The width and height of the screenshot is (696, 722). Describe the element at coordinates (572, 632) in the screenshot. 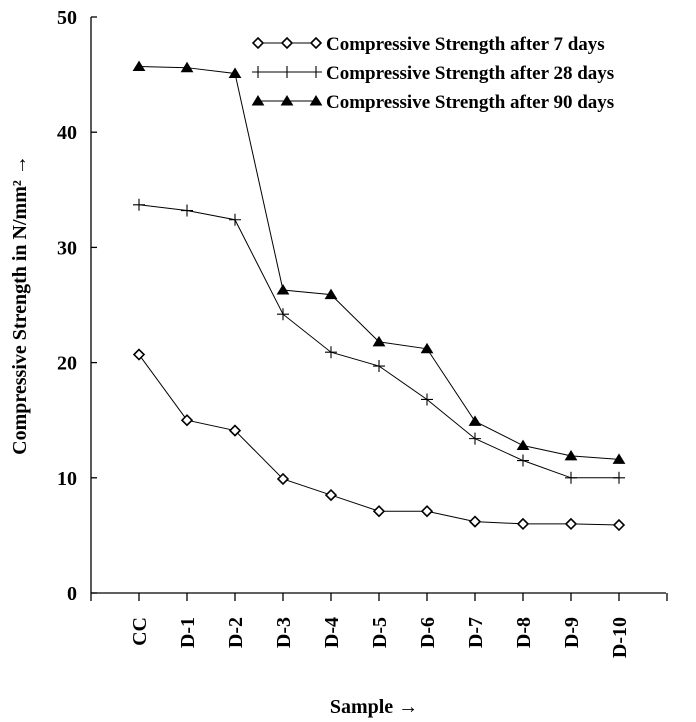

I see `x-tick-label: D-9` at that location.